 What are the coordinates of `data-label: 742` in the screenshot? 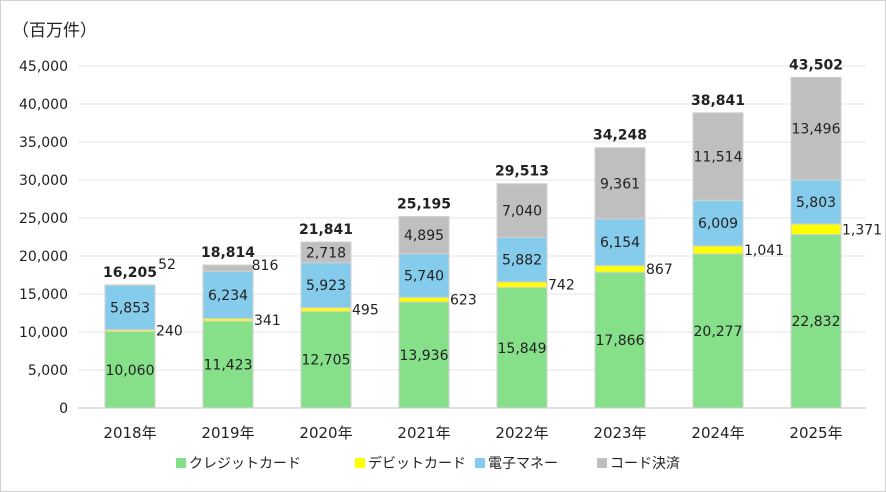 It's located at (561, 286).